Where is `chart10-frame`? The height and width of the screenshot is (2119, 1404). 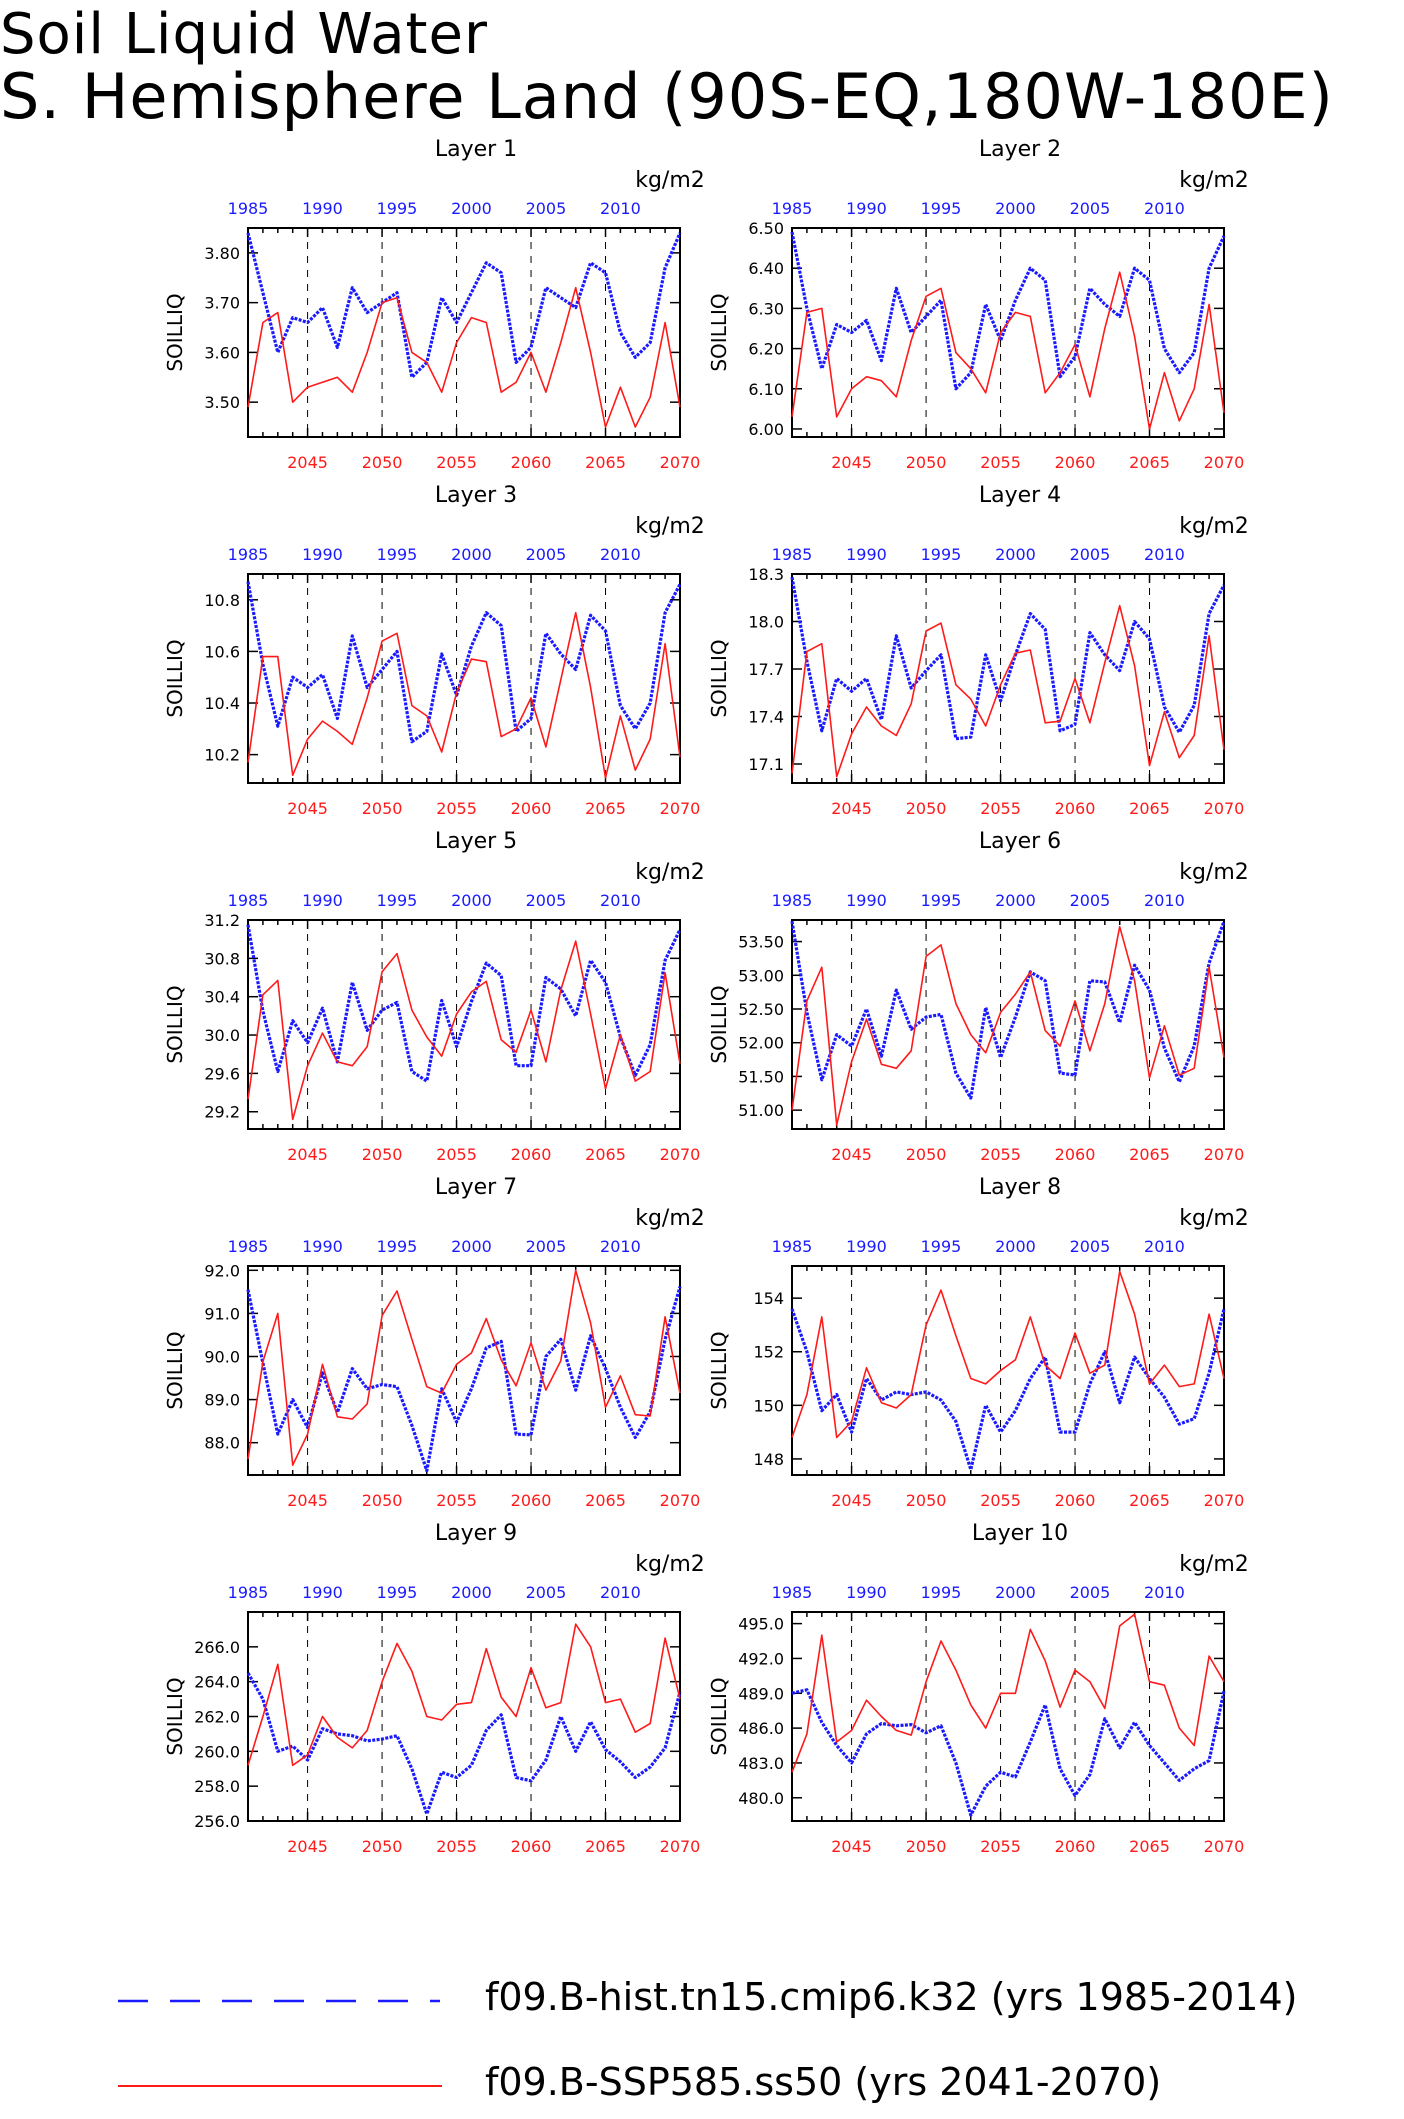
chart10-frame is located at coordinates (1008, 1716).